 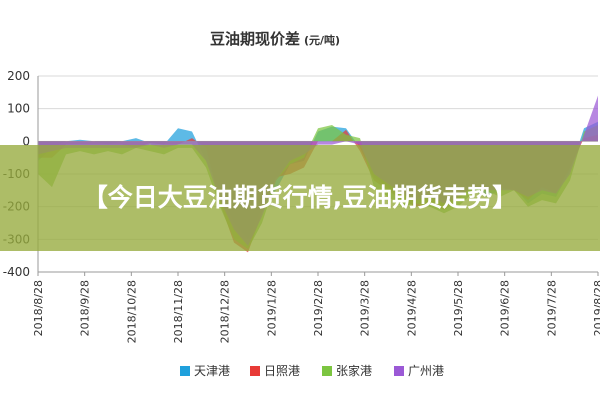 I want to click on chart-title-unit: (元/吨), so click(x=322, y=40).